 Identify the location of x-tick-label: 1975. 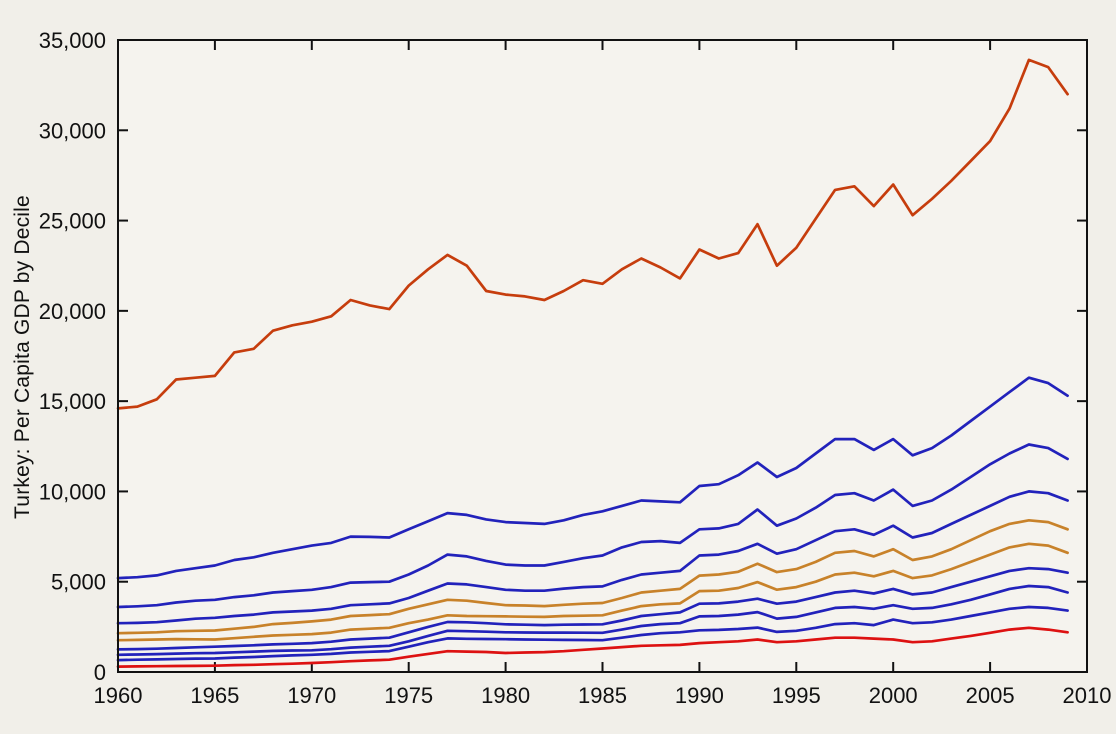
(408, 695).